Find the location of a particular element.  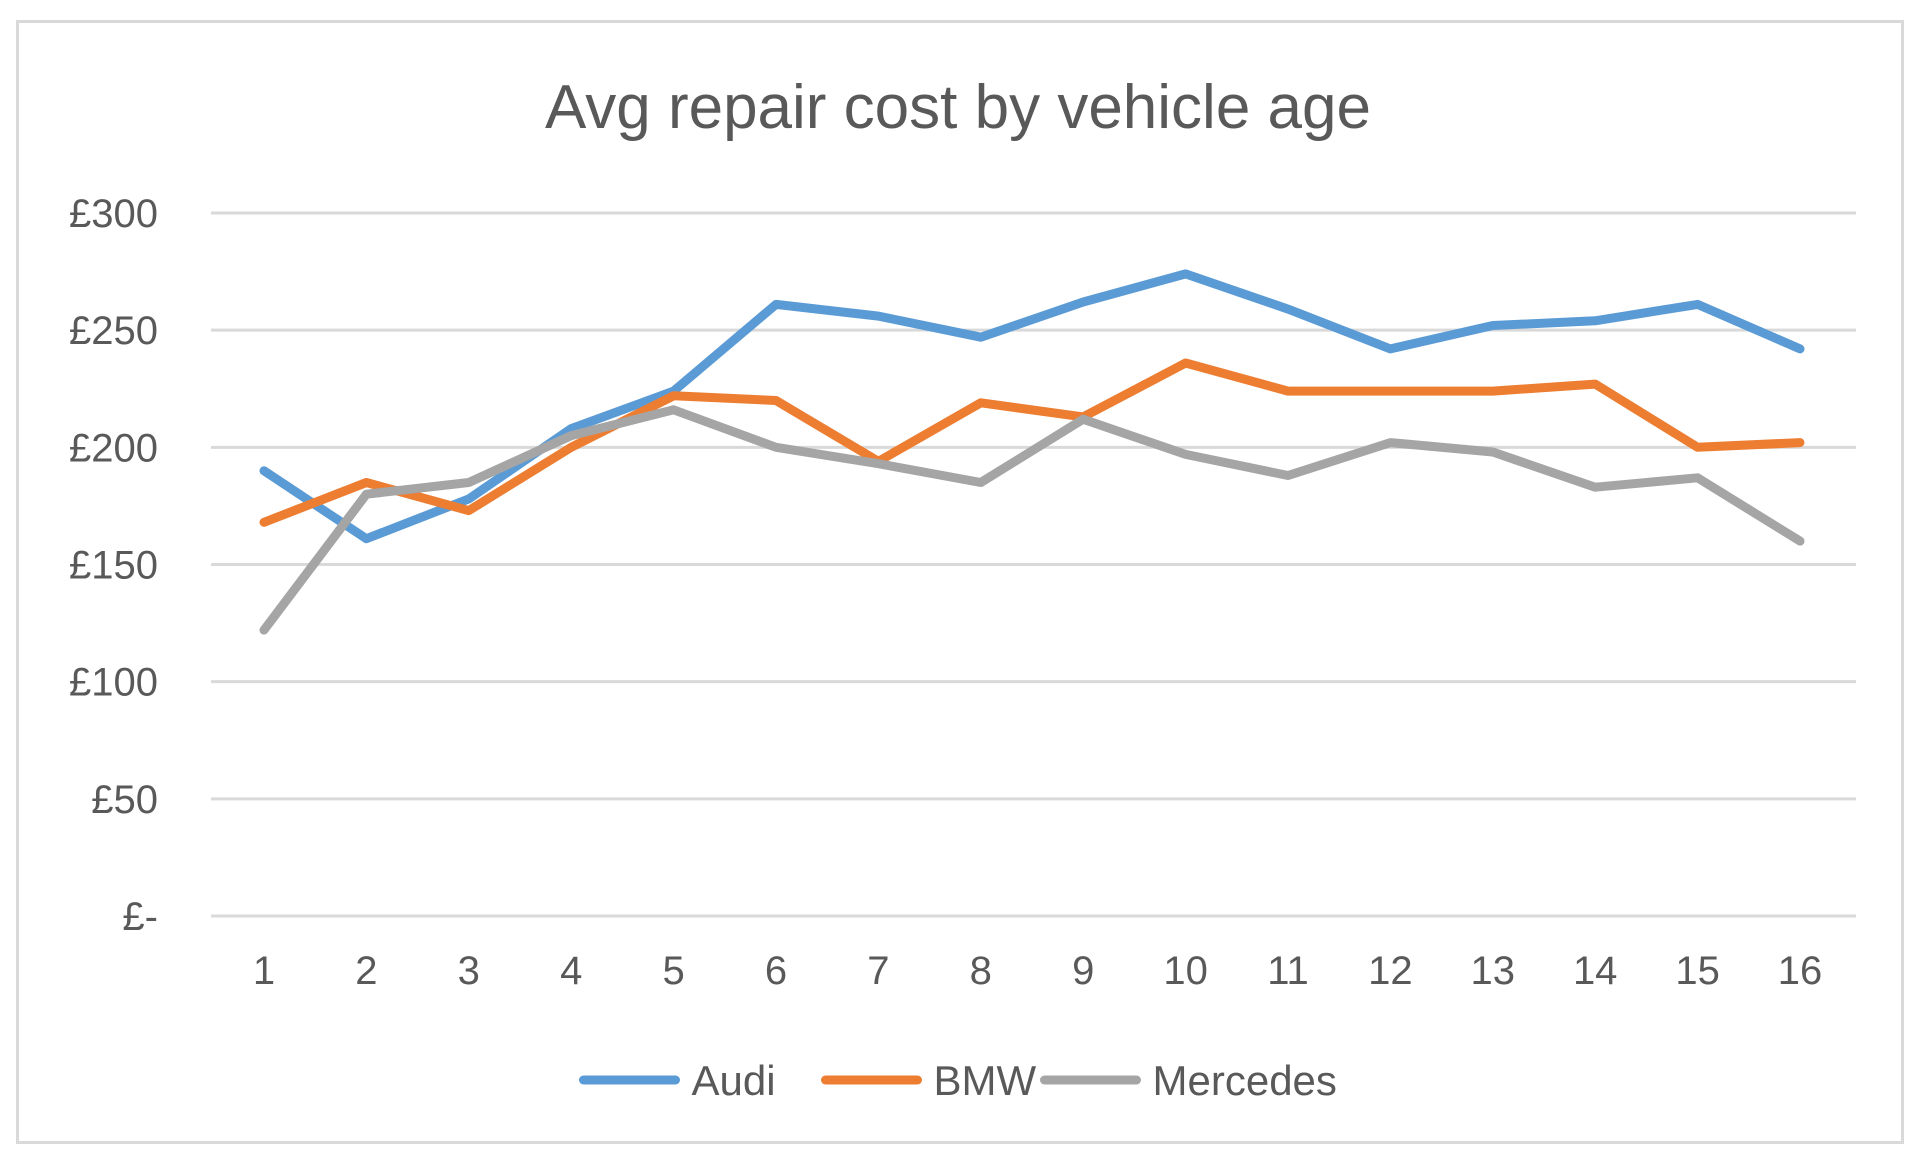

legend-label-mercedes: Mercedes is located at coordinates (1245, 1080).